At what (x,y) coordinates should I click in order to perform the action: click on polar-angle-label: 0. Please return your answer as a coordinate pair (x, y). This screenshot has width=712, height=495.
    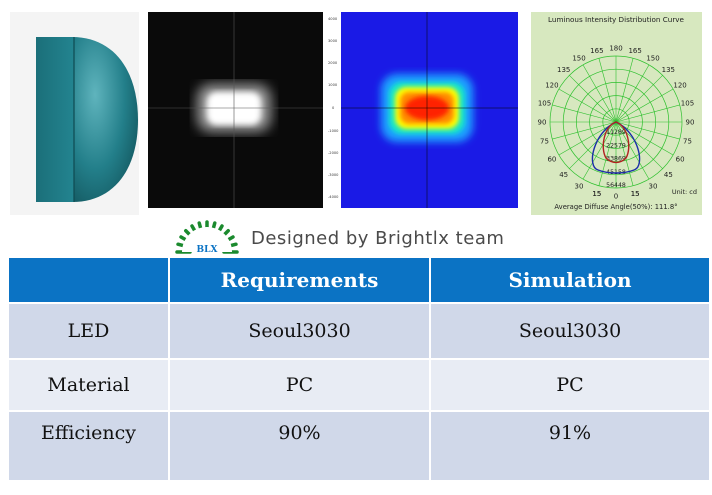
    Looking at the image, I should click on (616, 197).